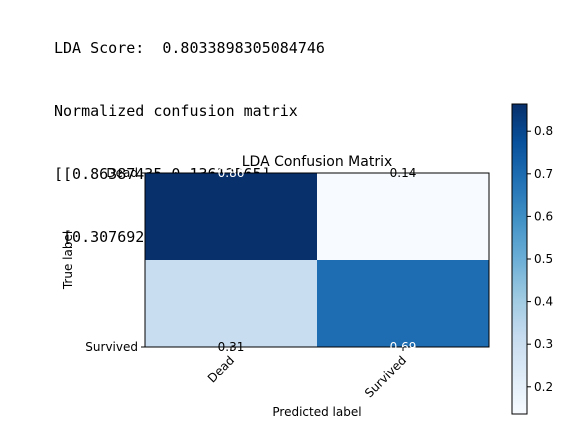 The height and width of the screenshot is (426, 588). I want to click on x-tick-label: Survived, so click(385, 376).